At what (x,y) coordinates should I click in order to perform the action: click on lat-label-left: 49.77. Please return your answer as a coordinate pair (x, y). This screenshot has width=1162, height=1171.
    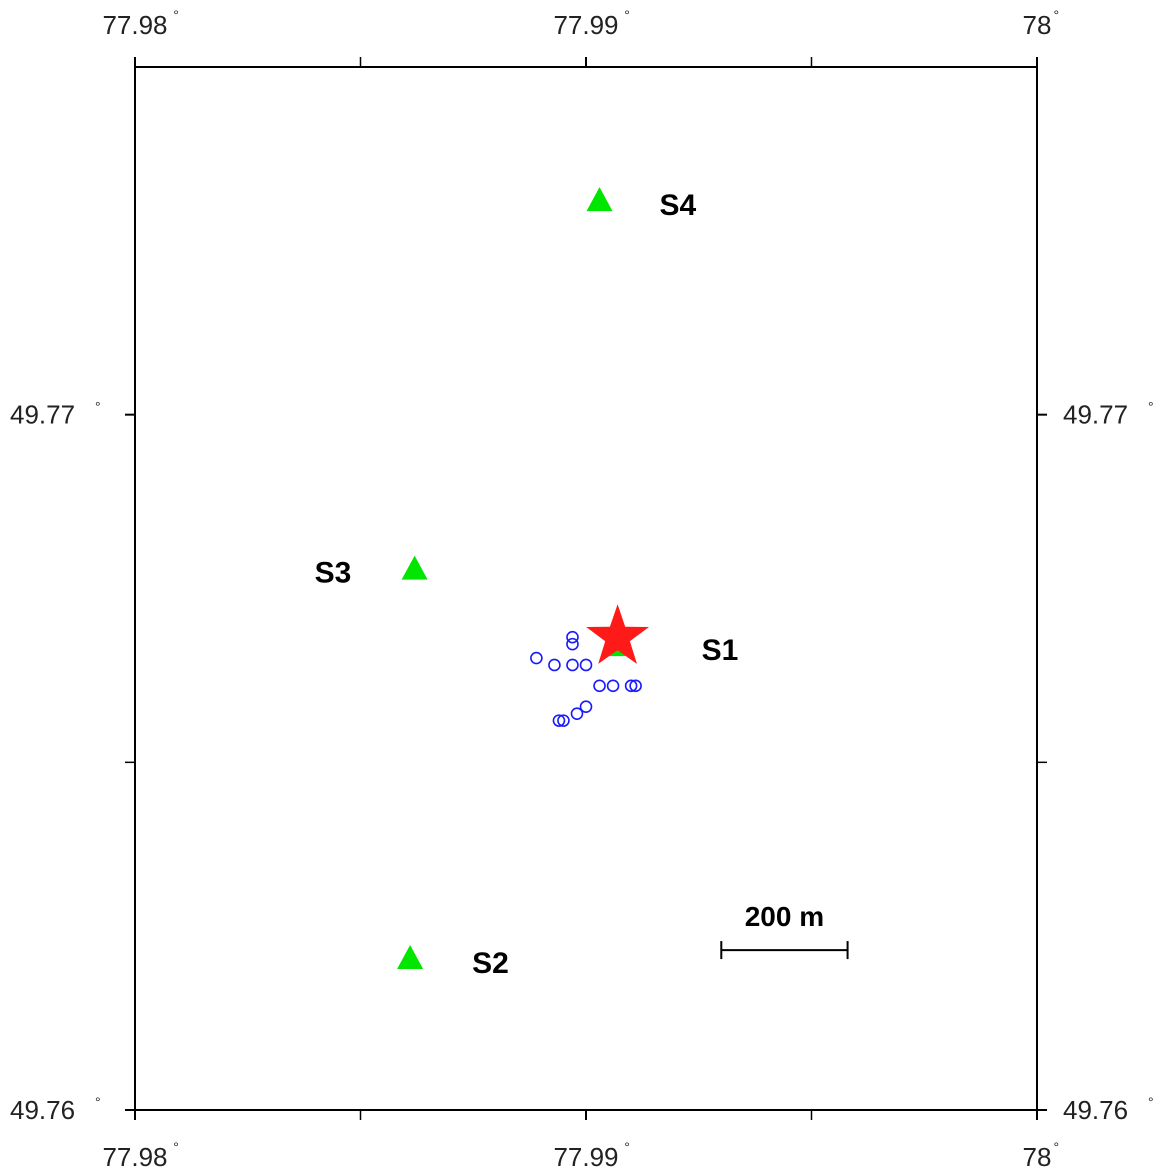
    Looking at the image, I should click on (42, 415).